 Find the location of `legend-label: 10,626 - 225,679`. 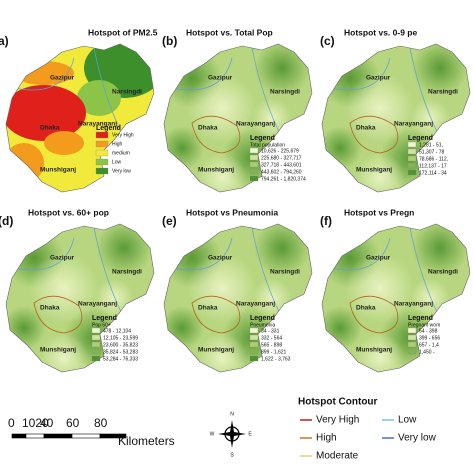

legend-label: 10,626 - 225,679 is located at coordinates (280, 151).